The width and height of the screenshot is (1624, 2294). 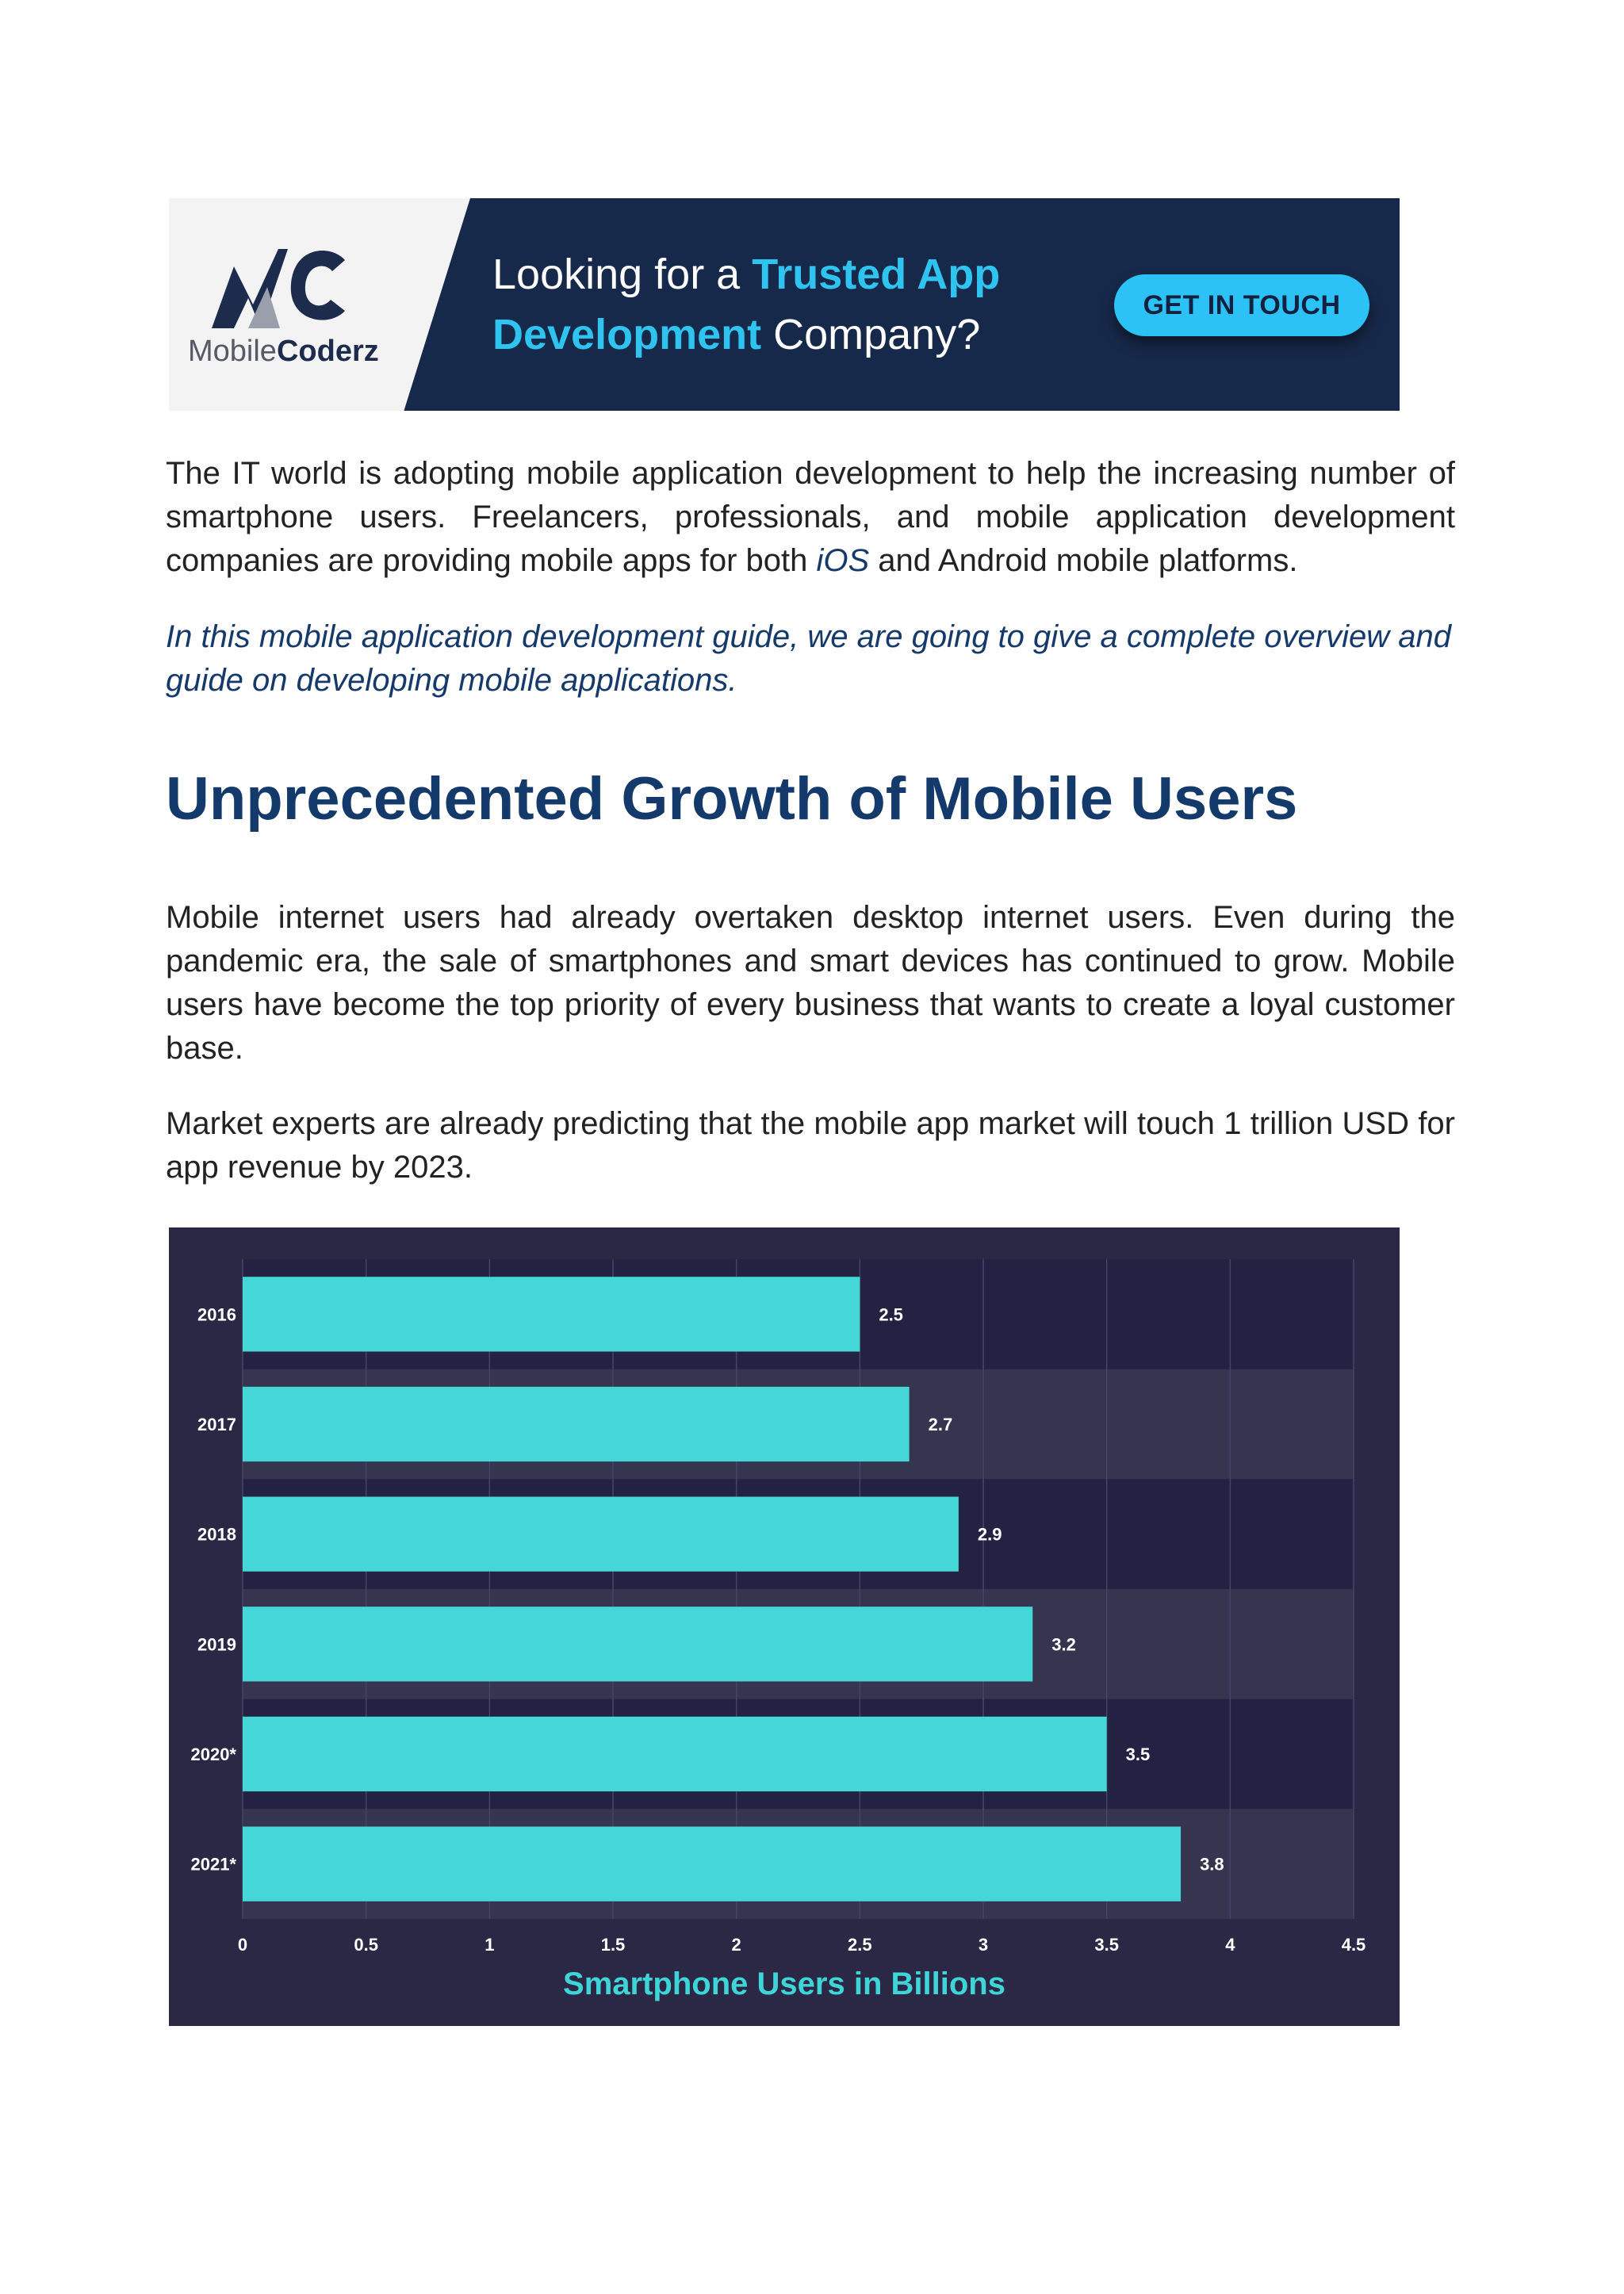 I want to click on y-category-label: 2018, so click(x=217, y=1535).